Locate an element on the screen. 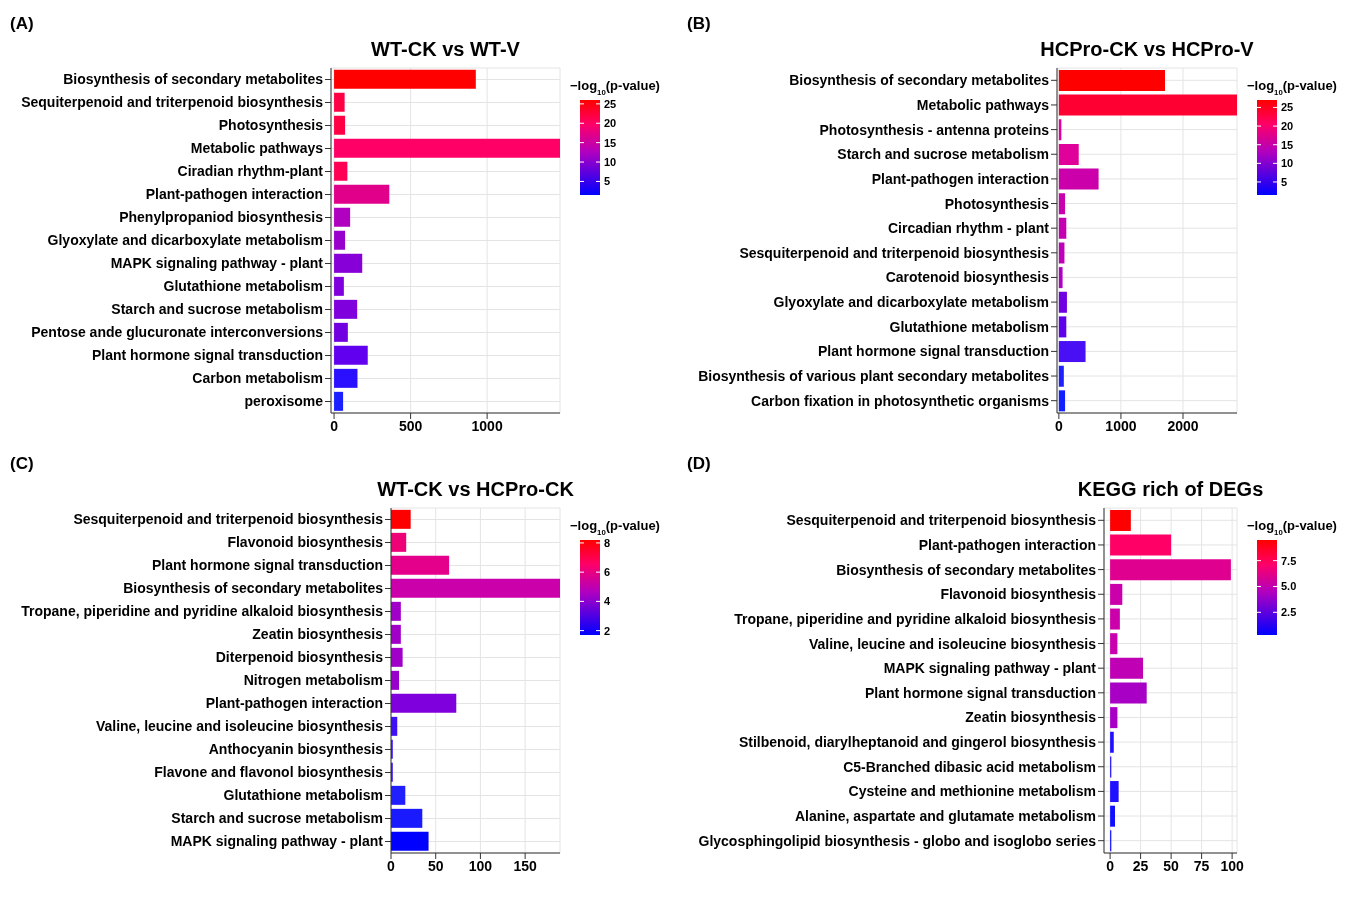 This screenshot has height=897, width=1370. text: (B) is located at coordinates (699, 24).